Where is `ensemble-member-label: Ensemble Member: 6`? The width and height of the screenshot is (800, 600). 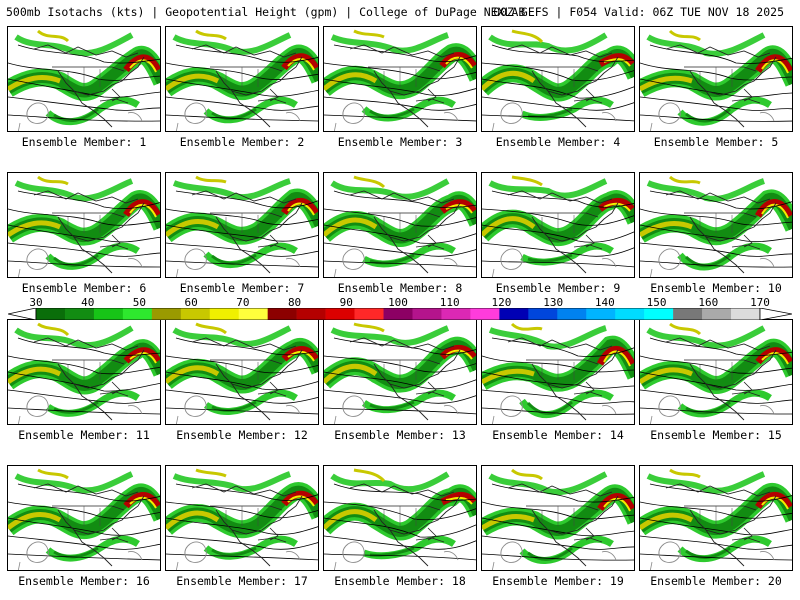
ensemble-member-label: Ensemble Member: 6 is located at coordinates (84, 288).